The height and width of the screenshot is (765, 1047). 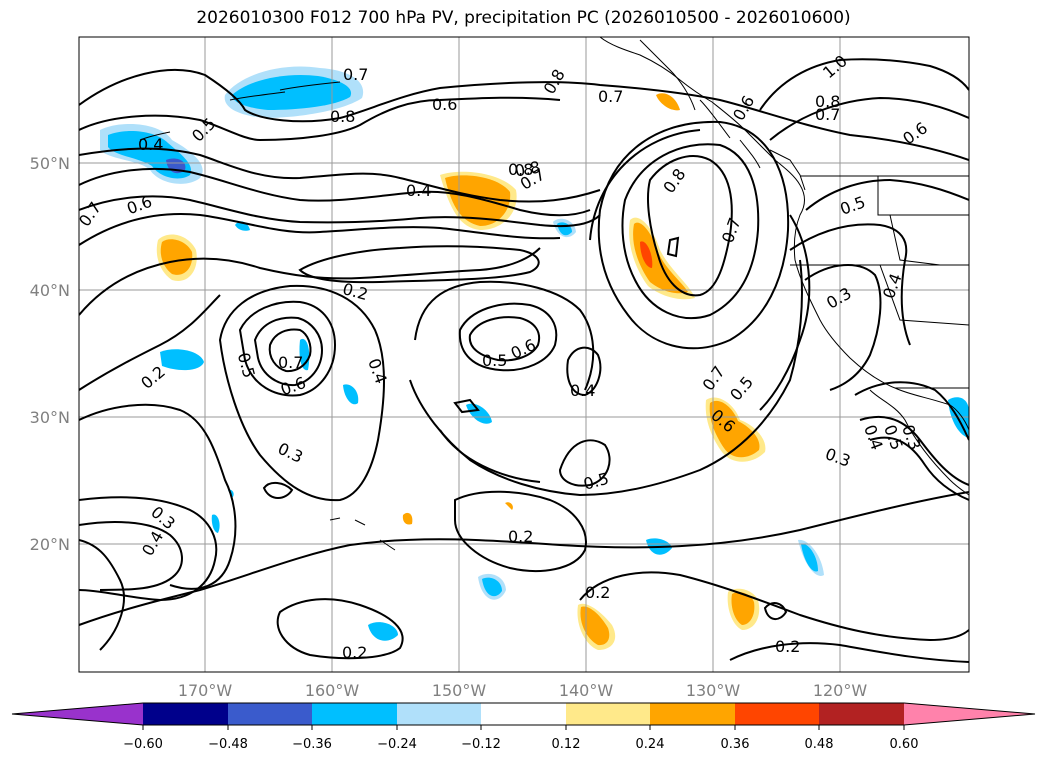 What do you see at coordinates (50, 544) in the screenshot?
I see `lat-label: 20°N` at bounding box center [50, 544].